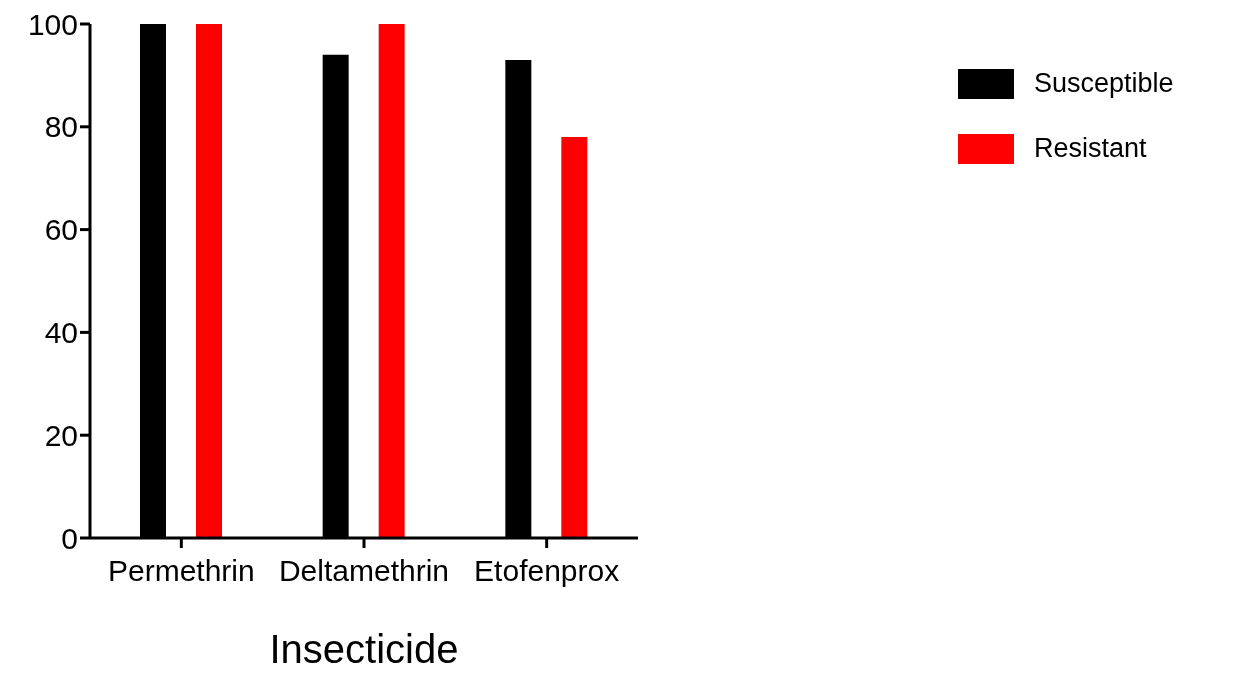  I want to click on x-tick-label: Permethrin, so click(181, 571).